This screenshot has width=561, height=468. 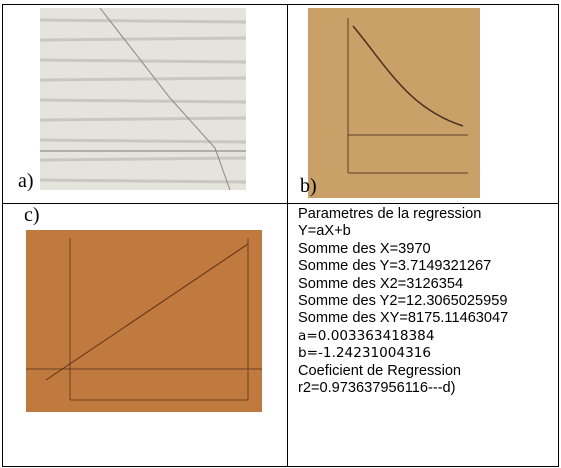 I want to click on panel-label: a), so click(x=26, y=181).